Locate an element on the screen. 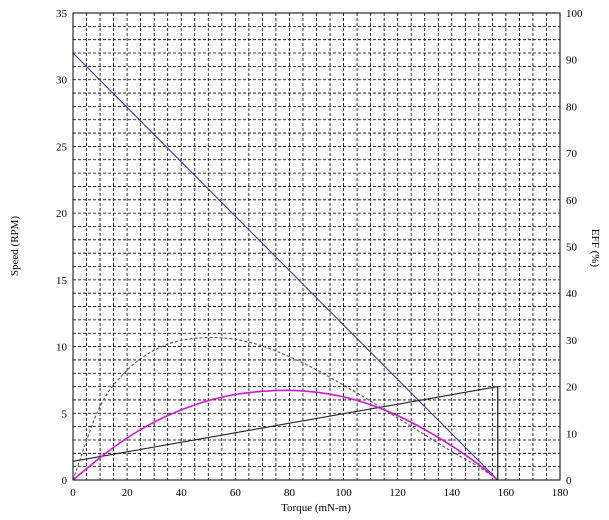  y-tick-label: 0 is located at coordinates (65, 481).